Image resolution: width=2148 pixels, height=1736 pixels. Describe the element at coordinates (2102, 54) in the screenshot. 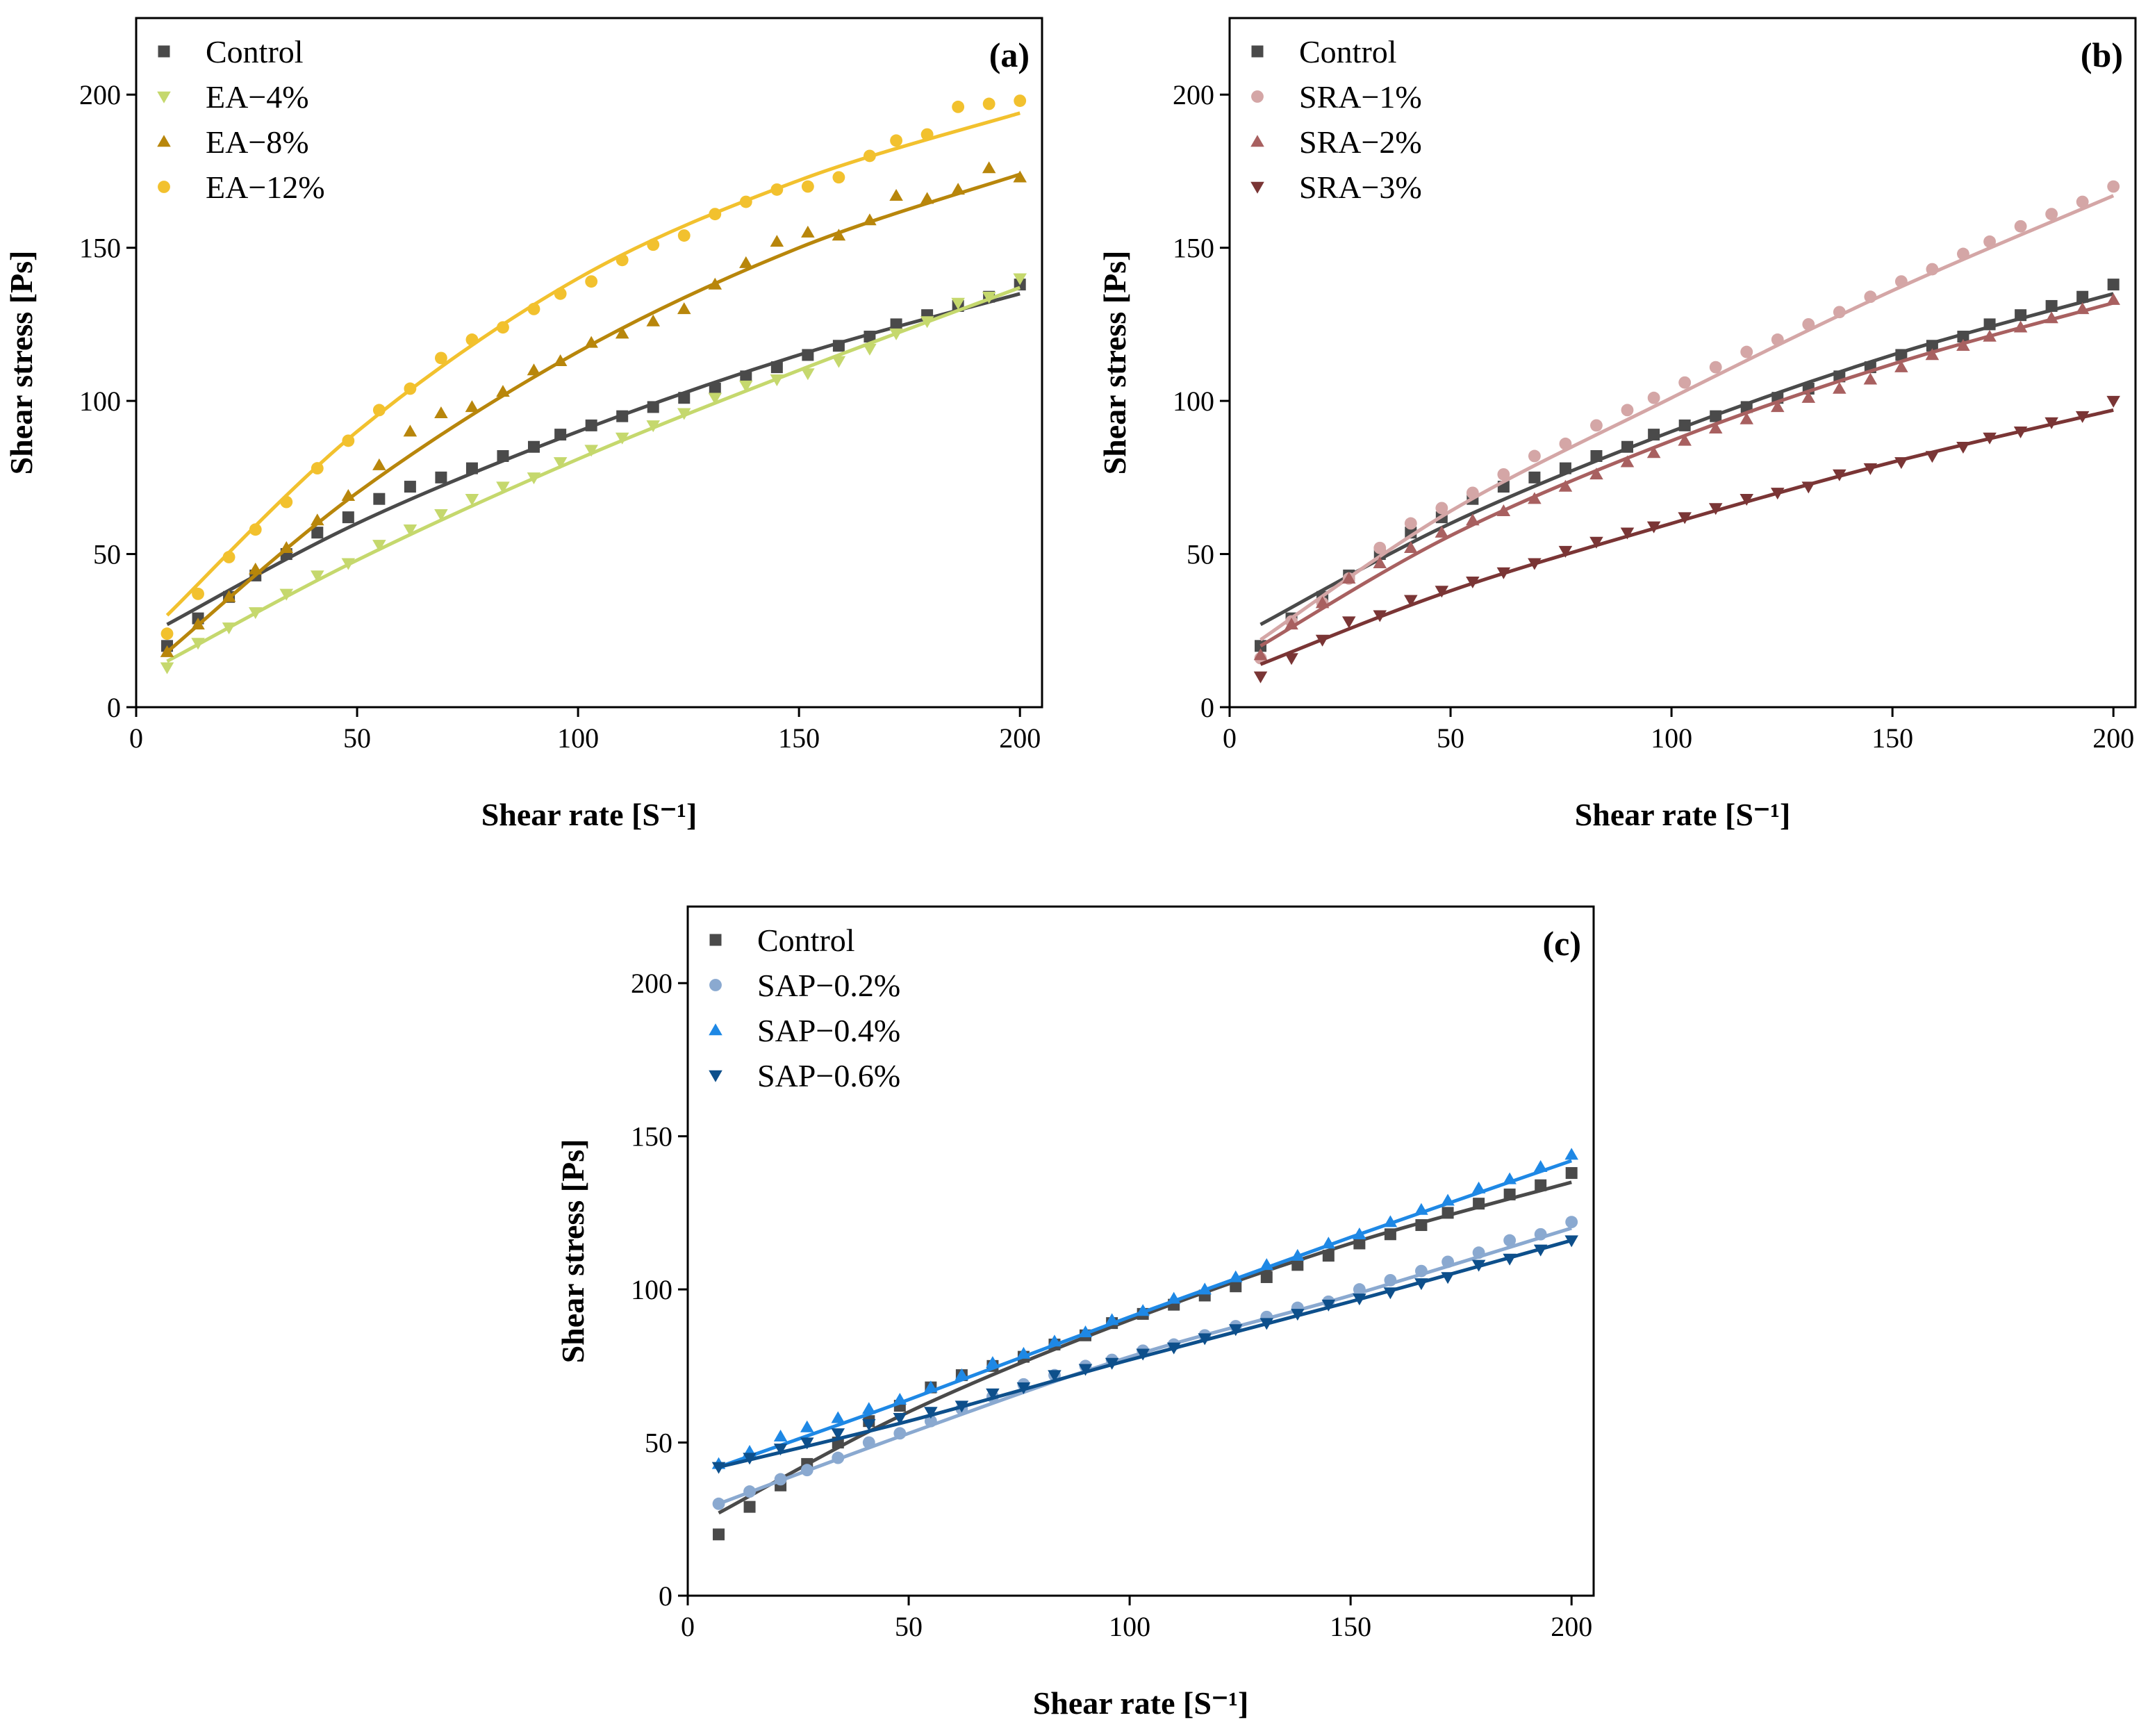

I see `panel-label-b: (b)` at that location.